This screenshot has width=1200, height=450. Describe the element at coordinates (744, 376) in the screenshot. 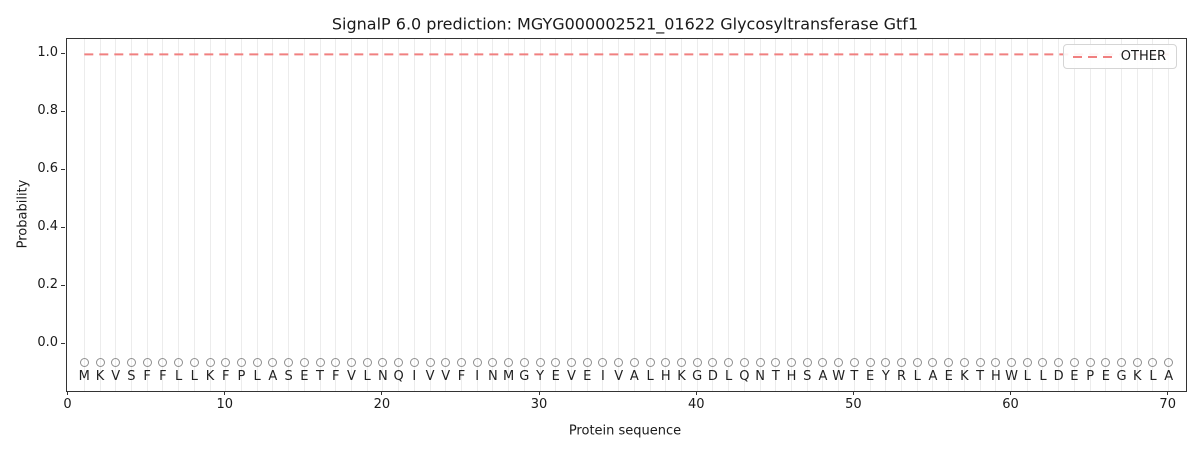

I see `residue-letter: Q` at that location.